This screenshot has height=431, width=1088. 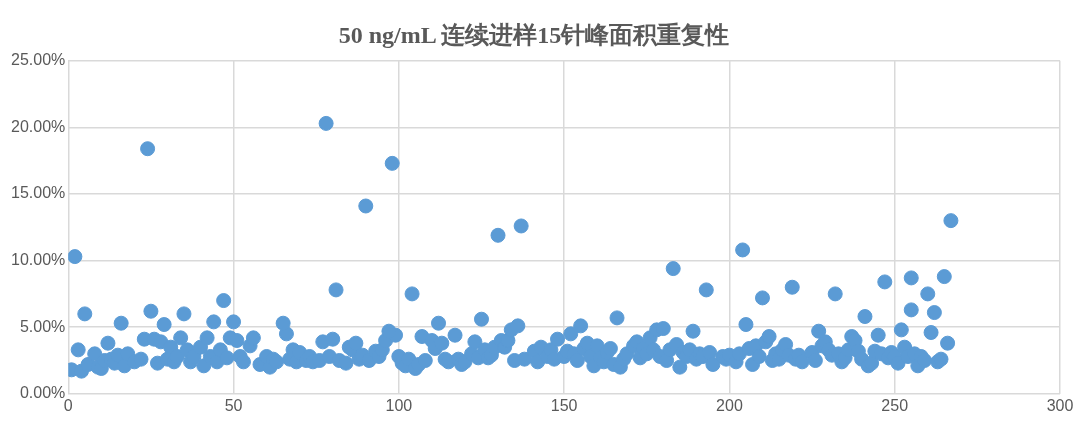 What do you see at coordinates (38, 60) in the screenshot?
I see `y-tick-label: 25.00%` at bounding box center [38, 60].